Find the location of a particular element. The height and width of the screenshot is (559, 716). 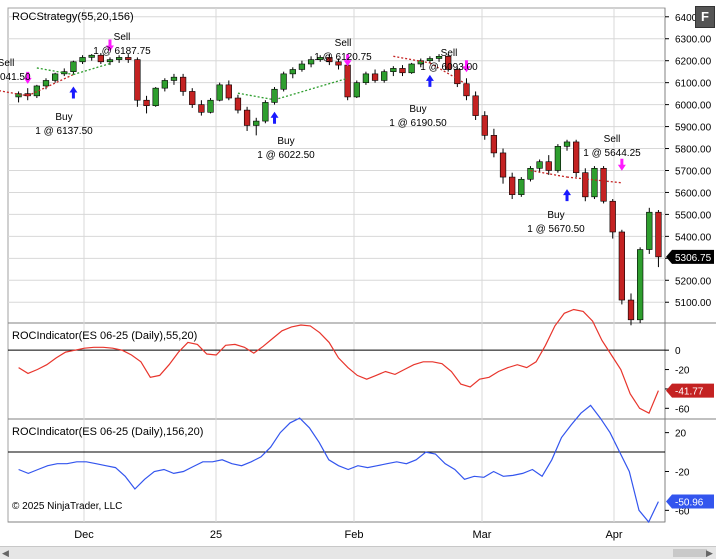

chart-corner-button: F is located at coordinates (705, 17).